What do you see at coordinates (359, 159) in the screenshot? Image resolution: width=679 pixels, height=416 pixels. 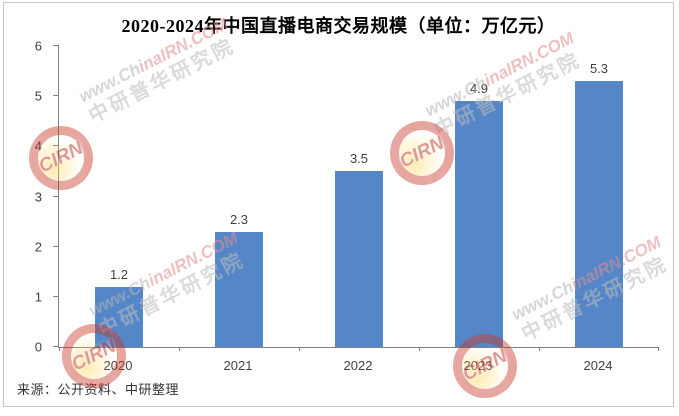 I see `bar-value-label: 3.5` at bounding box center [359, 159].